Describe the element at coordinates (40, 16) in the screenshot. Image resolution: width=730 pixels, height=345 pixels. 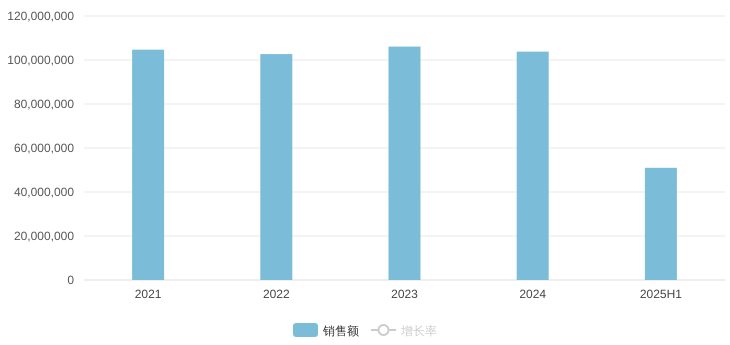
I see `y-tick-label: 120,000,000` at that location.